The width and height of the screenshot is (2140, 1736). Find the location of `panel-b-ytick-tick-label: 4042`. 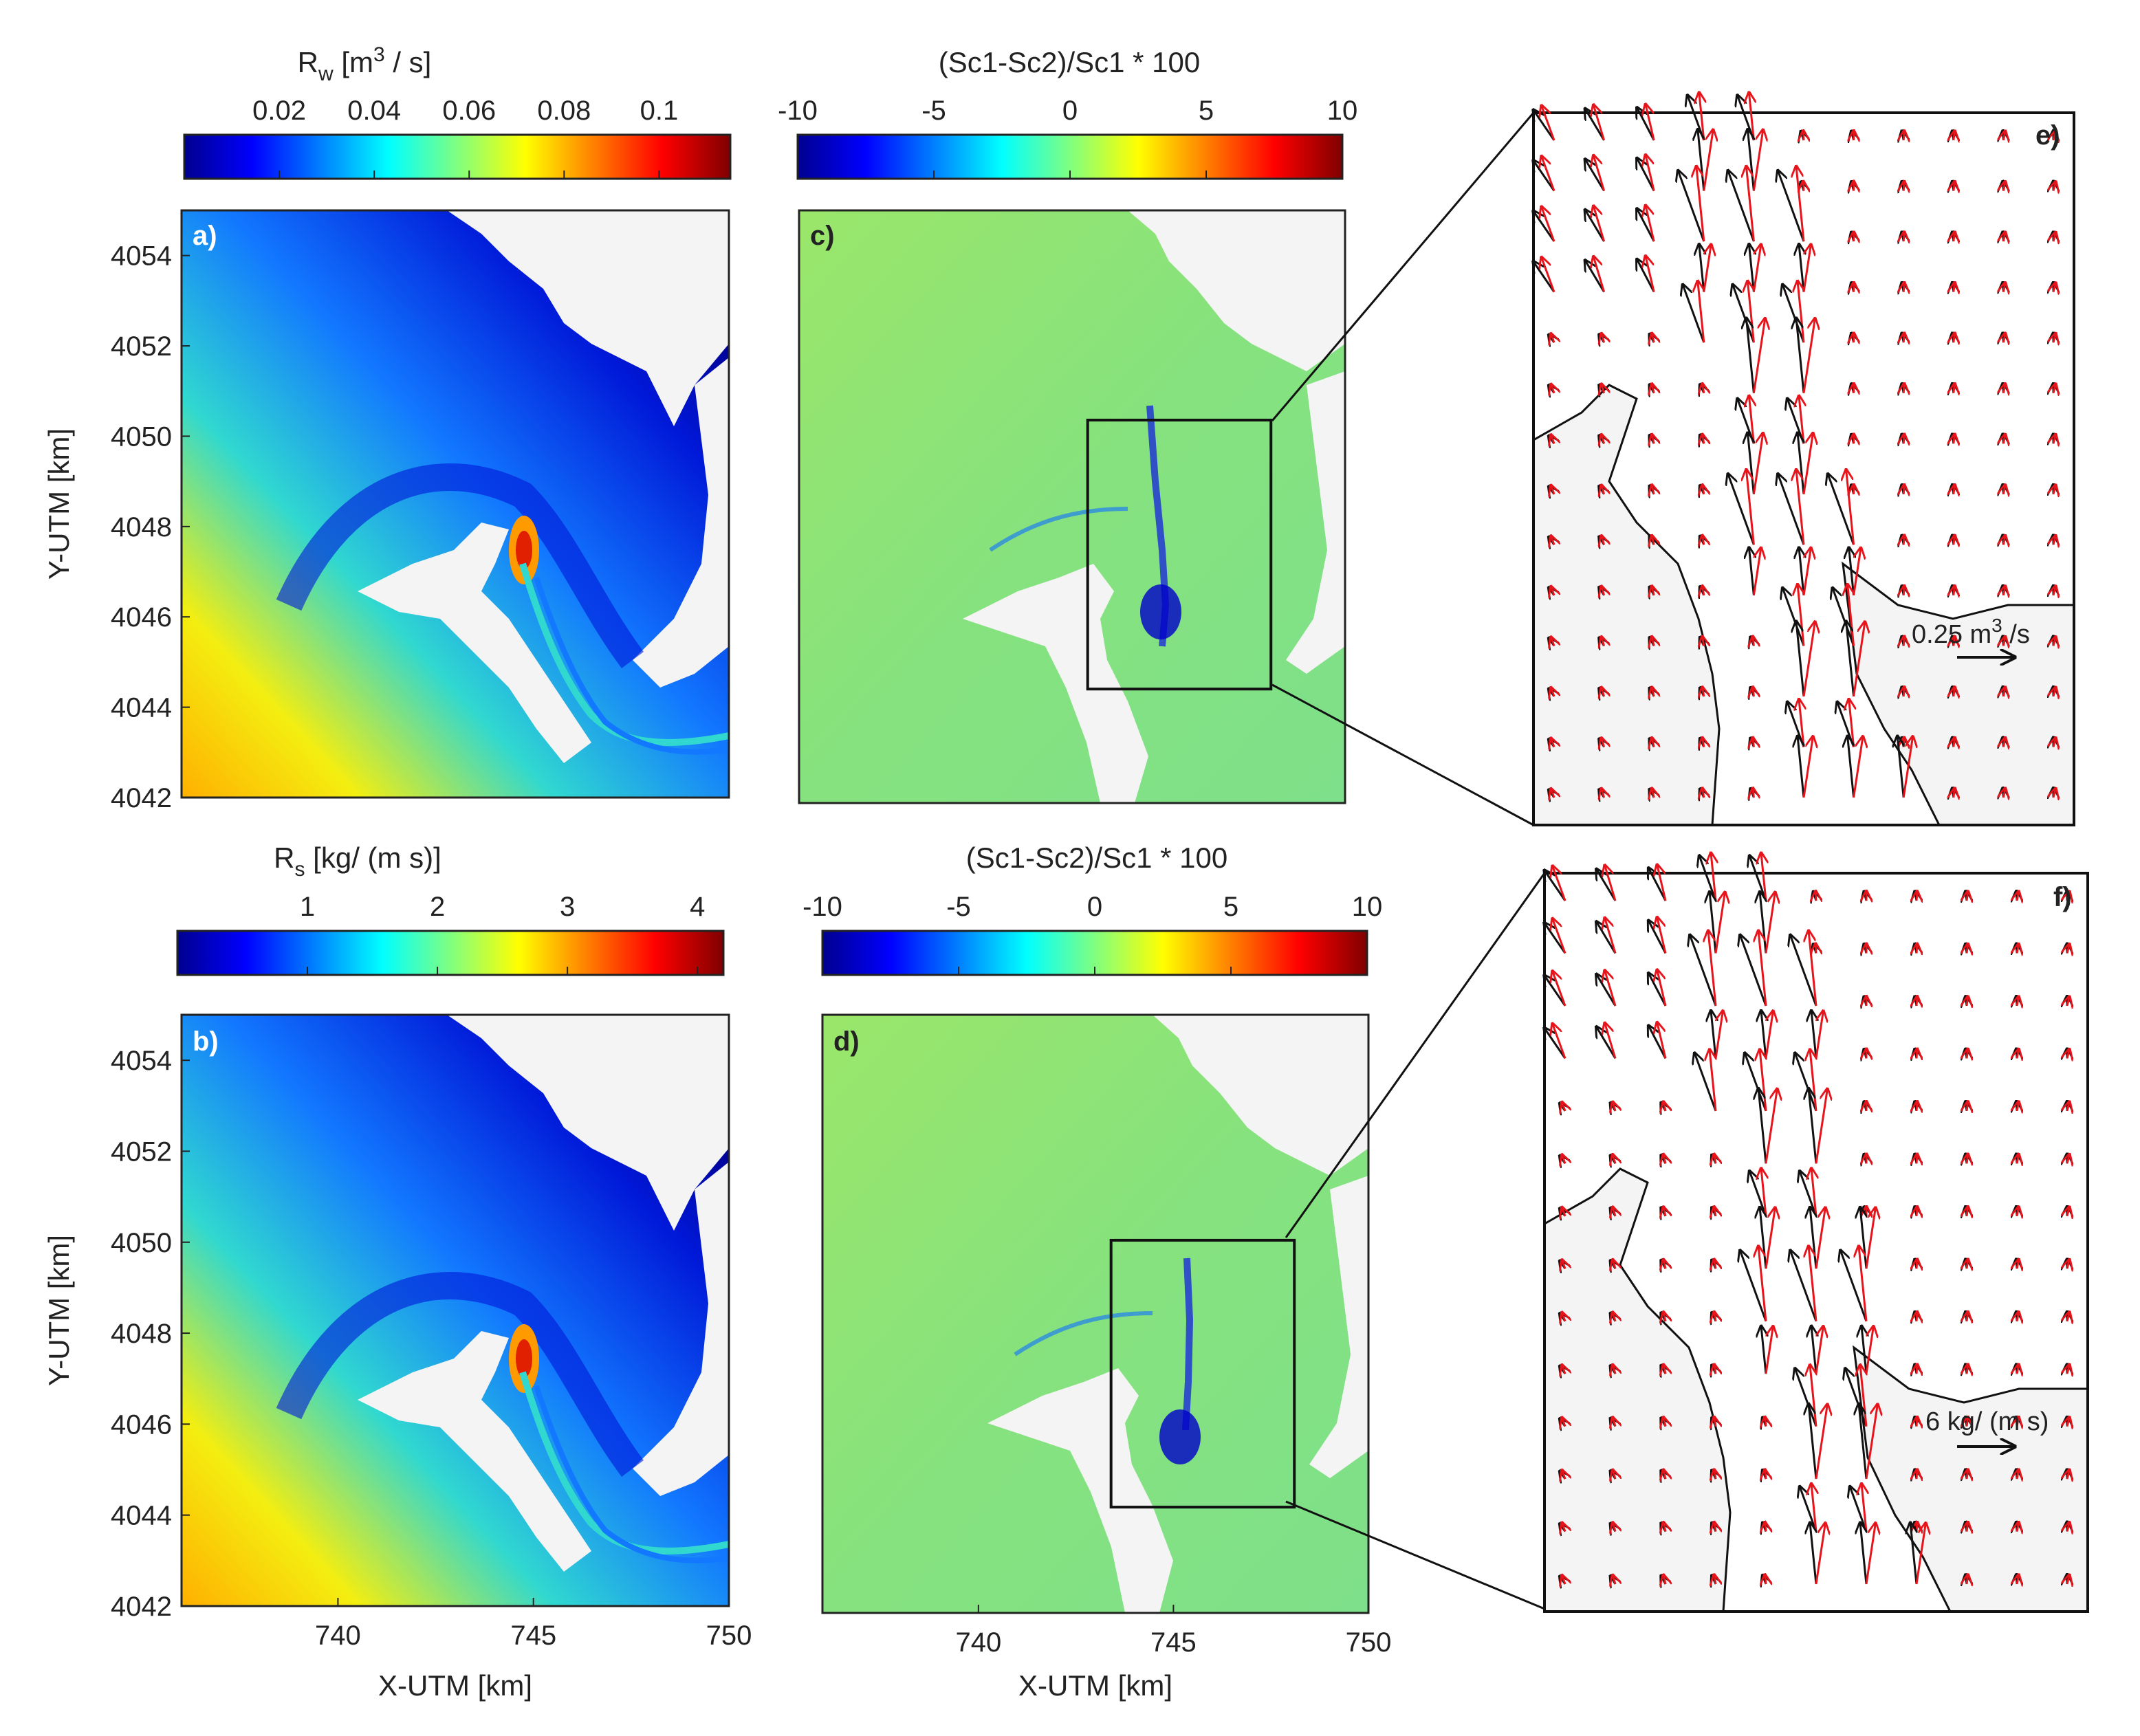

panel-b-ytick-tick-label: 4042 is located at coordinates (141, 1607).